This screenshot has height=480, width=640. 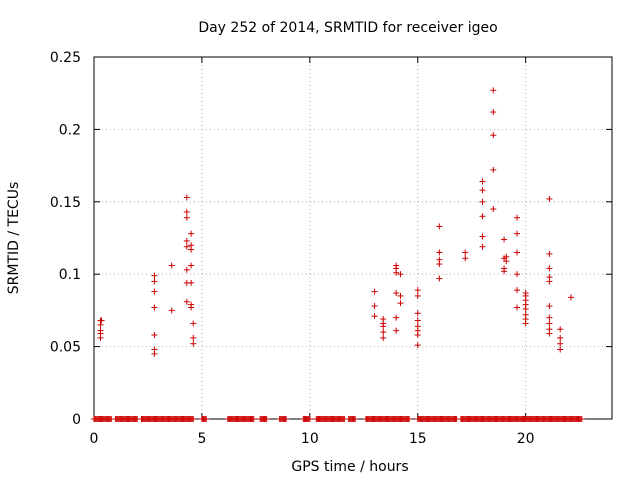 I want to click on y-tick-label: 0.15, so click(x=65, y=203).